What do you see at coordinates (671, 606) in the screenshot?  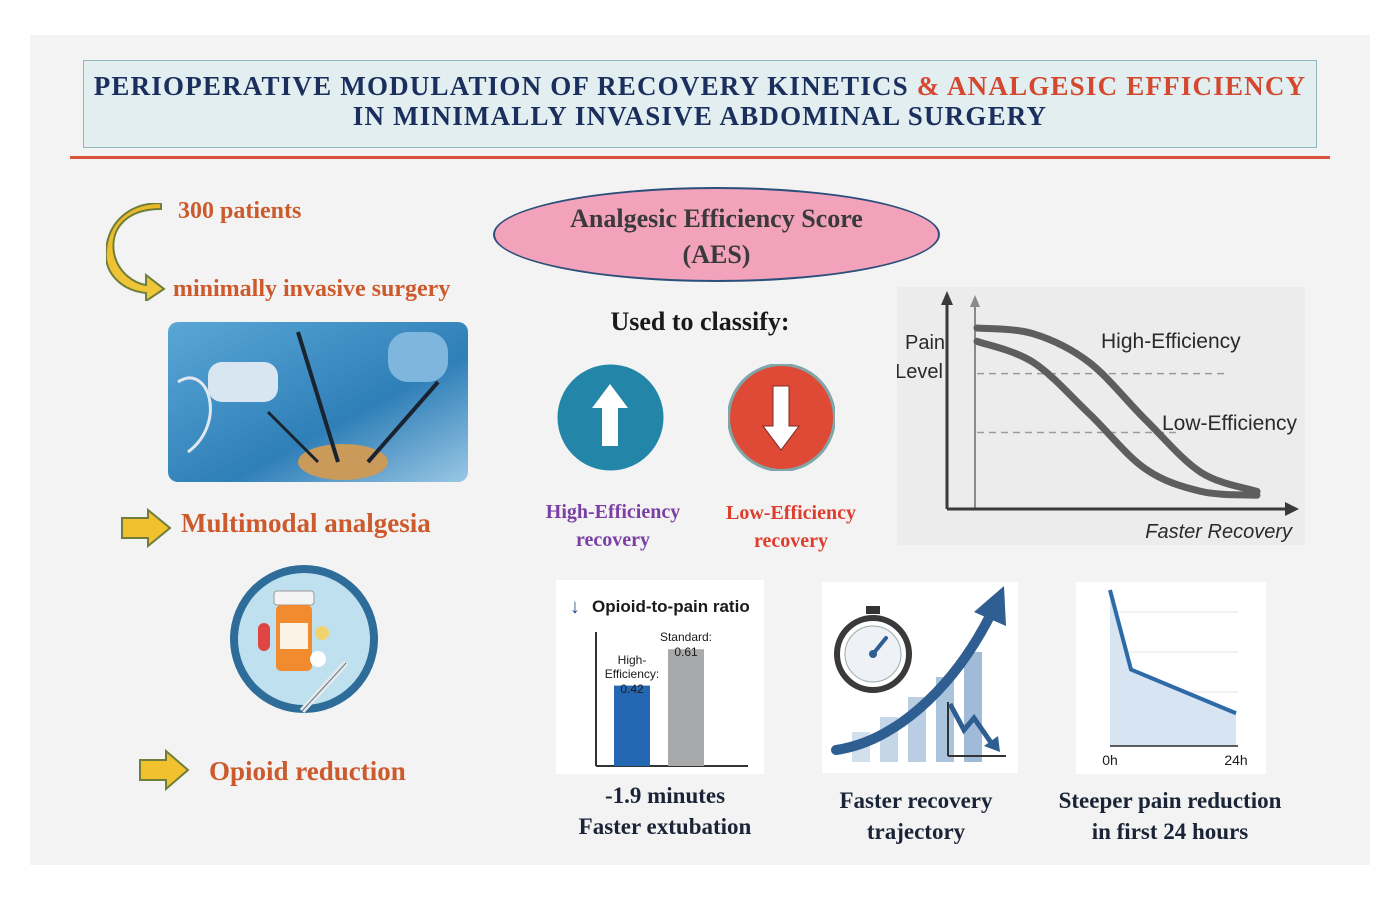 I see `ratio-title: Opioid-to-pain ratio` at bounding box center [671, 606].